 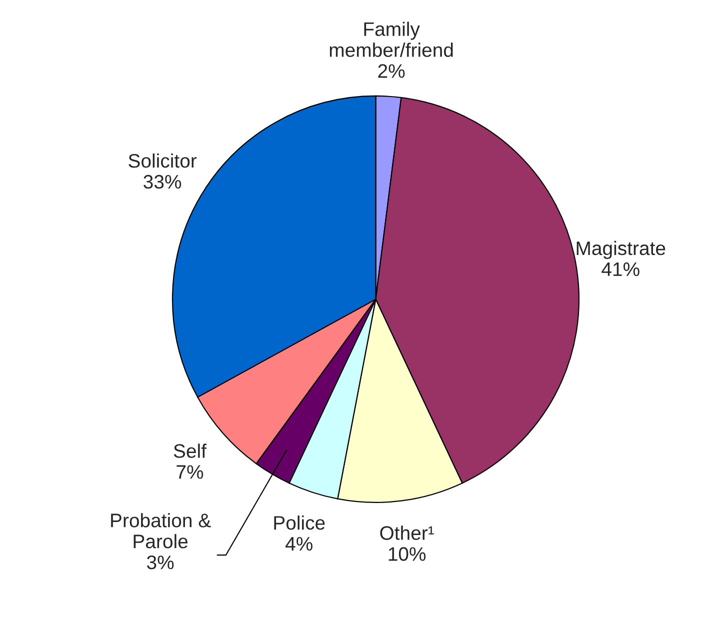 What do you see at coordinates (190, 472) in the screenshot?
I see `data-label: 7%` at bounding box center [190, 472].